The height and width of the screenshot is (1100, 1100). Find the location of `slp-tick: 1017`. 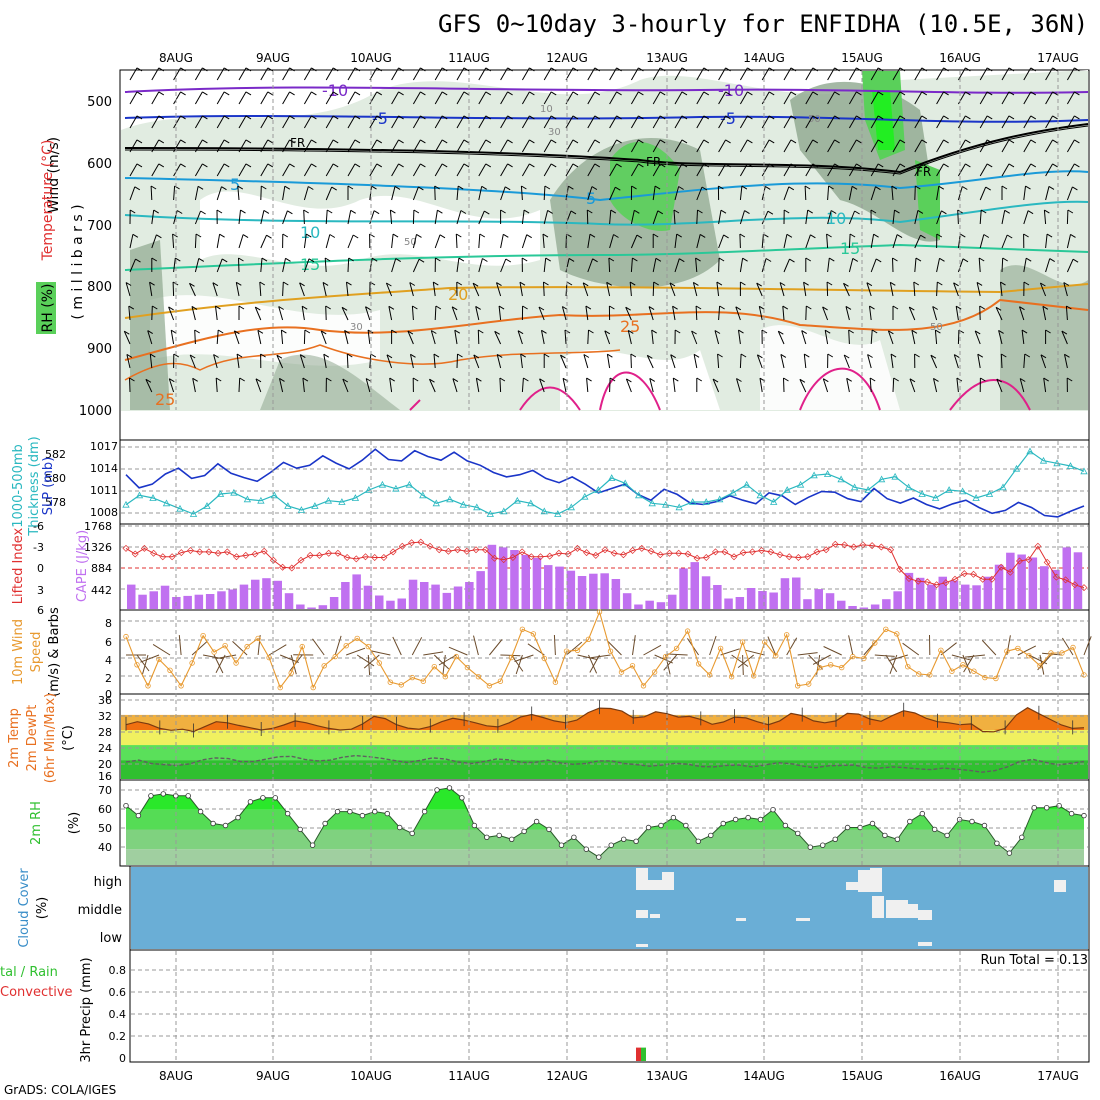

slp-tick: 1017 is located at coordinates (104, 446).